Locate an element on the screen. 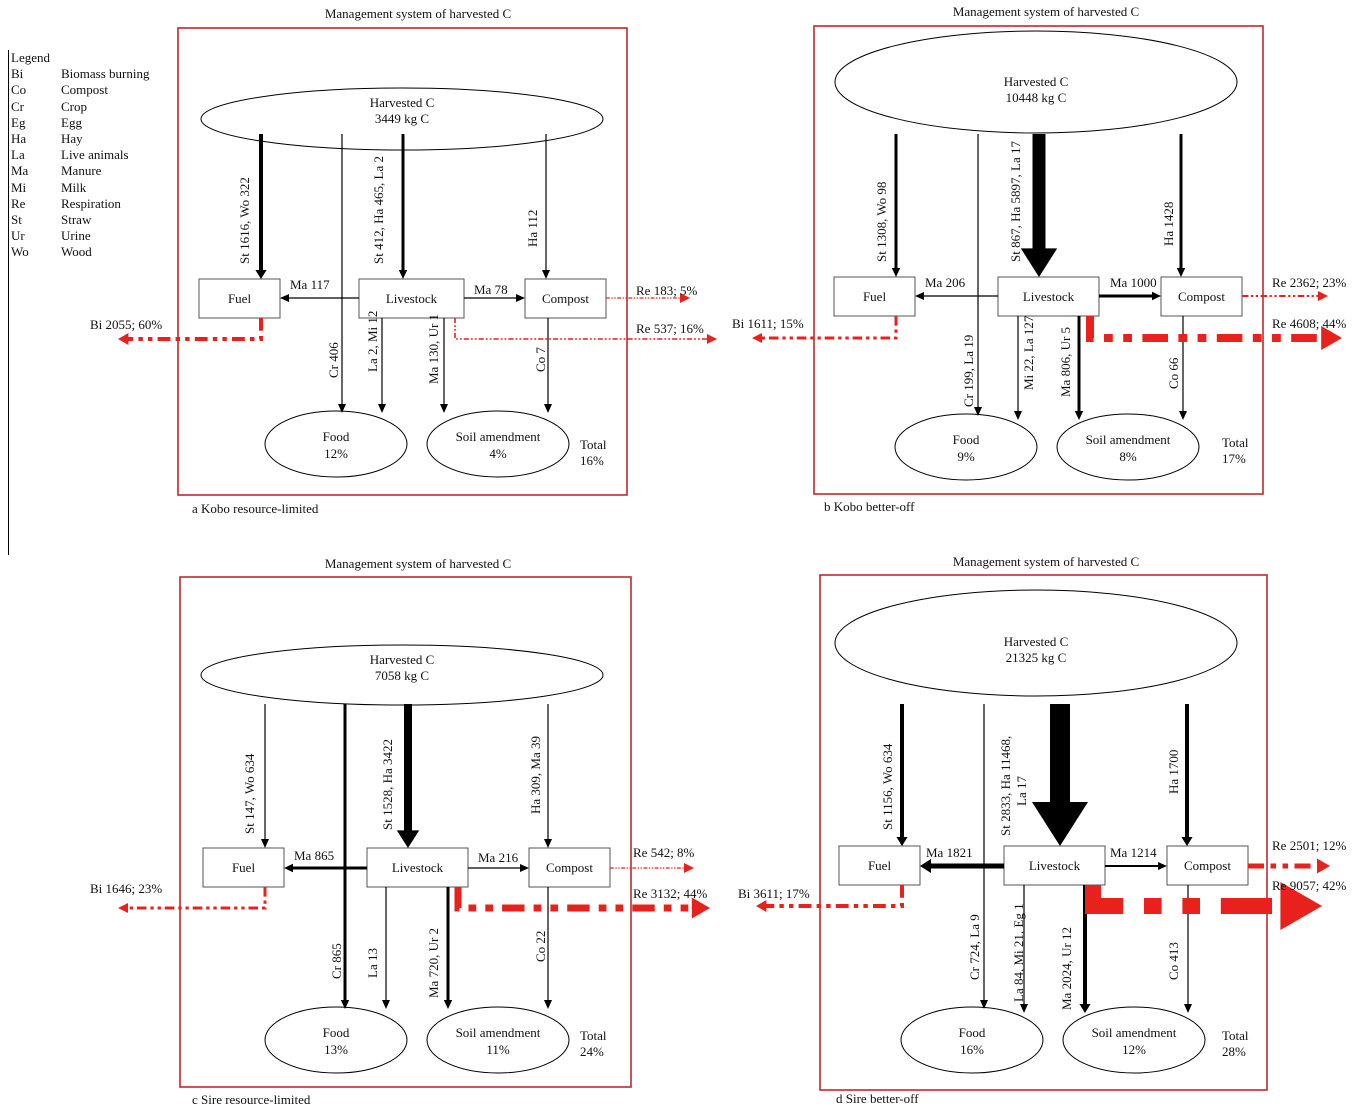 This screenshot has height=1110, width=1371. legend-label: Urine is located at coordinates (76, 236).